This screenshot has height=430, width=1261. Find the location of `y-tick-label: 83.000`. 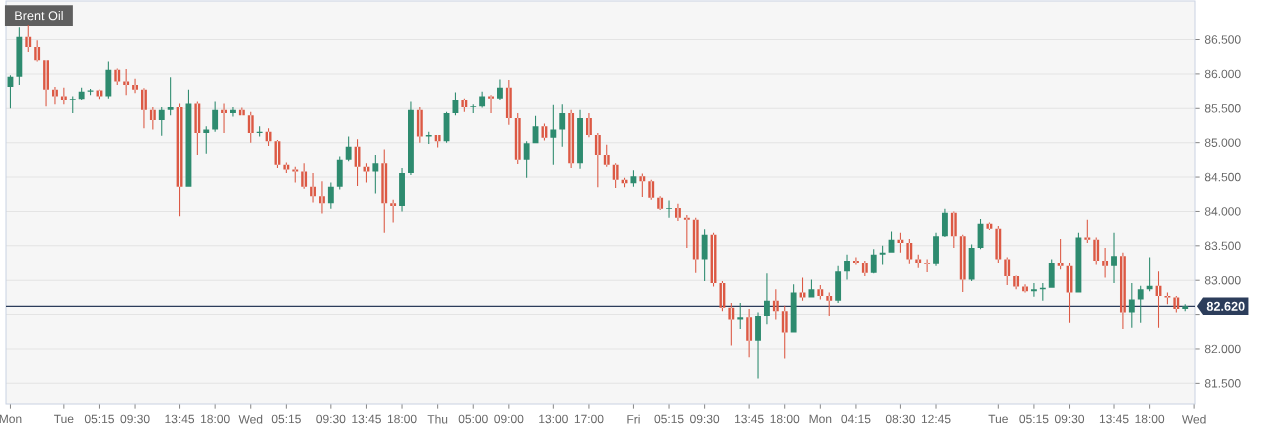

y-tick-label: 83.000 is located at coordinates (1222, 280).